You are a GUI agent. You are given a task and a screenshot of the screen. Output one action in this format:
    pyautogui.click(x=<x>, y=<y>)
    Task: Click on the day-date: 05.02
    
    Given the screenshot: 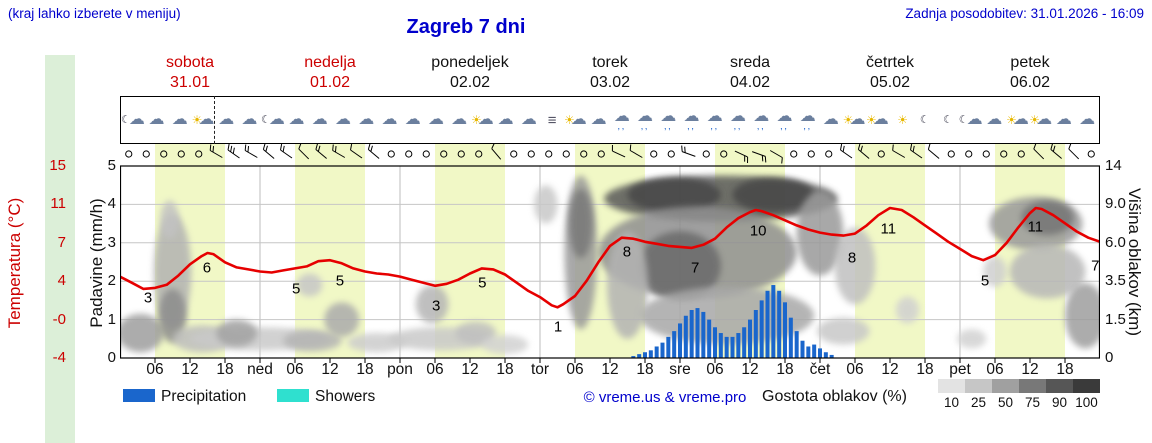 What is the action you would take?
    pyautogui.click(x=890, y=82)
    